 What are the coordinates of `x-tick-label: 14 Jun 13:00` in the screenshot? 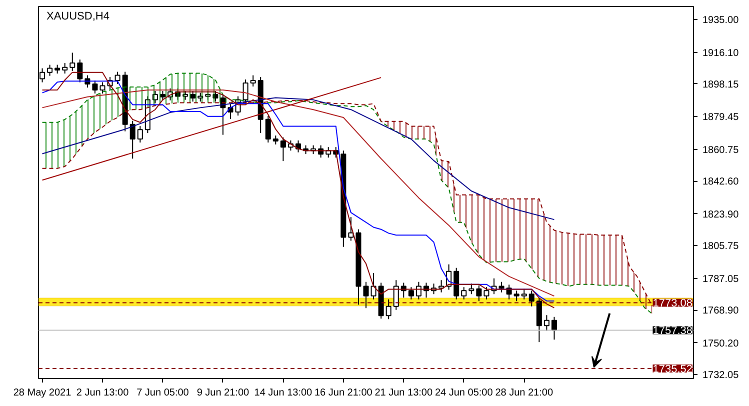 It's located at (283, 393).